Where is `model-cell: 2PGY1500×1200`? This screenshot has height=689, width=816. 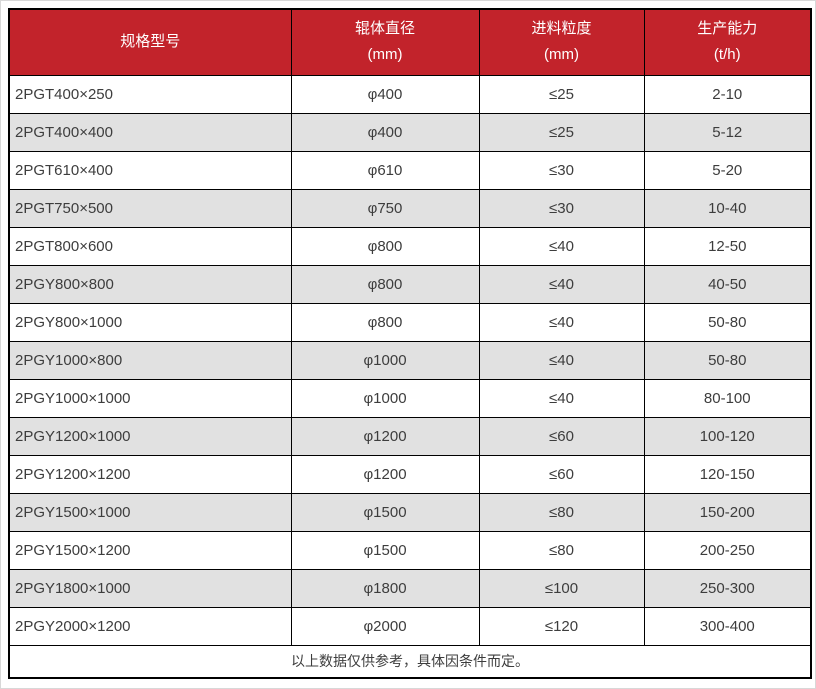 model-cell: 2PGY1500×1200 is located at coordinates (150, 550).